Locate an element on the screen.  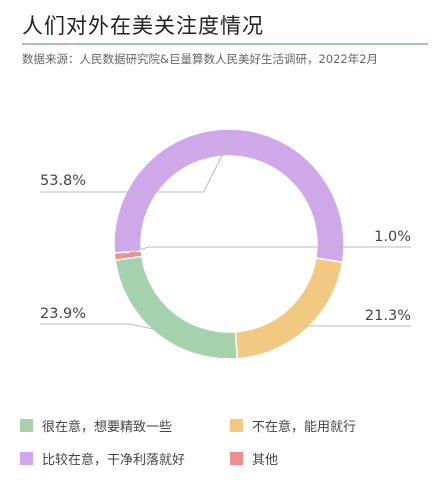
chart-legend: 很在意，想要精致一些 不在意，能用就行 比较在意，干净利落就好 其他 is located at coordinates (225, 442).